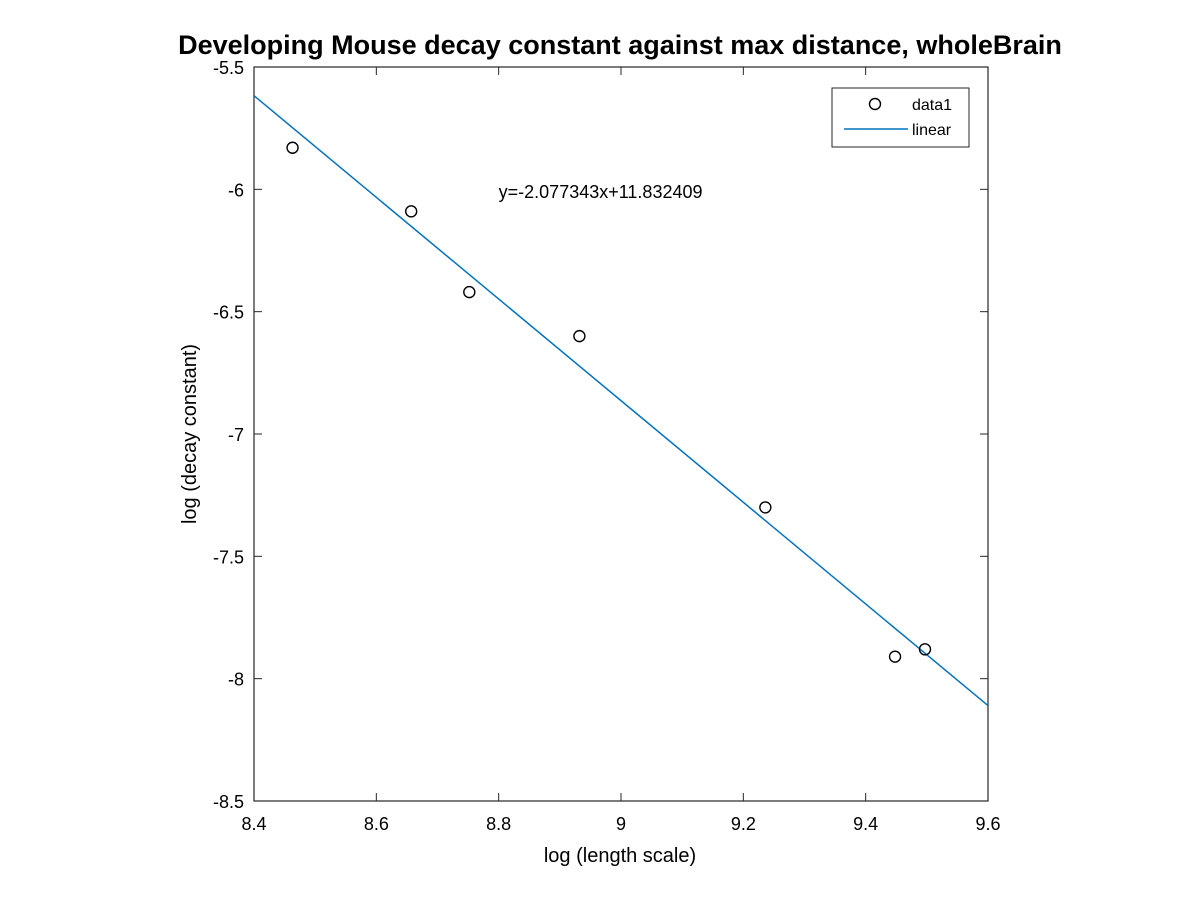 The width and height of the screenshot is (1200, 900). What do you see at coordinates (253, 824) in the screenshot?
I see `x-tick-label: 8.4` at bounding box center [253, 824].